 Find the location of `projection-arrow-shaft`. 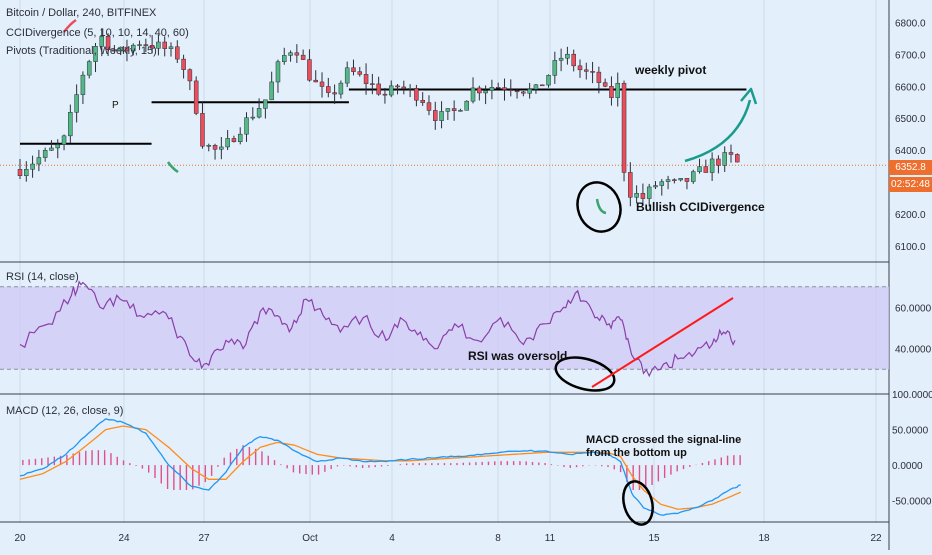

projection-arrow-shaft is located at coordinates (718, 131).